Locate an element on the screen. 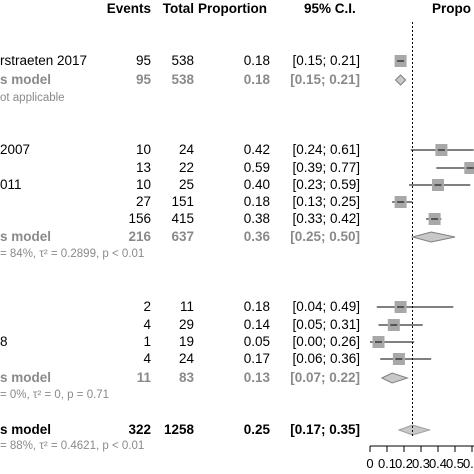 The height and width of the screenshot is (474, 474). total-value: 22 is located at coordinates (186, 167).